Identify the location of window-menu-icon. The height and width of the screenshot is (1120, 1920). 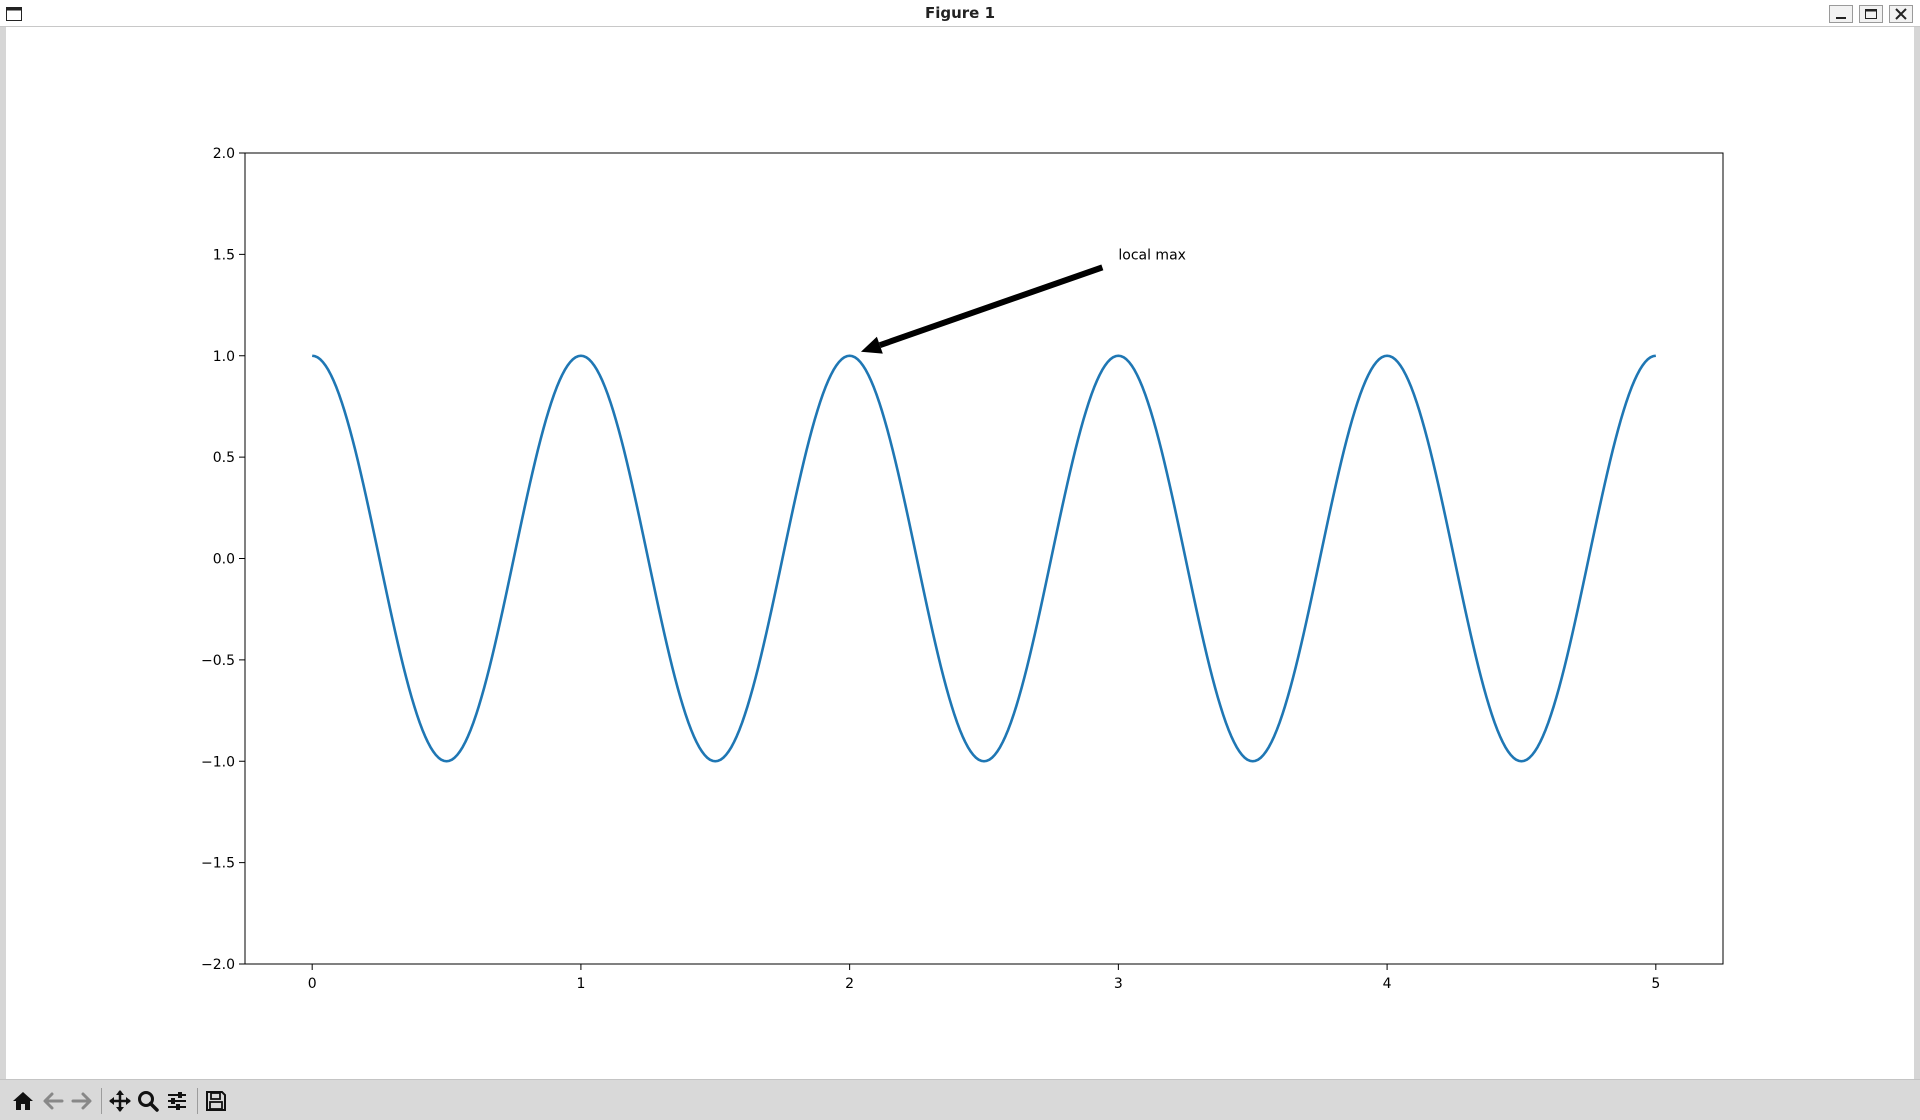
(14, 15).